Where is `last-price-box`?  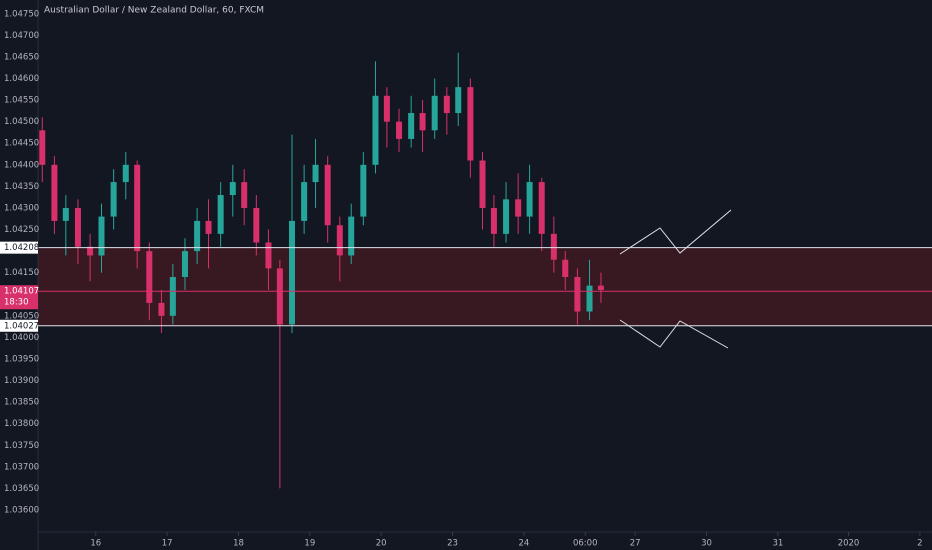 last-price-box is located at coordinates (19, 297).